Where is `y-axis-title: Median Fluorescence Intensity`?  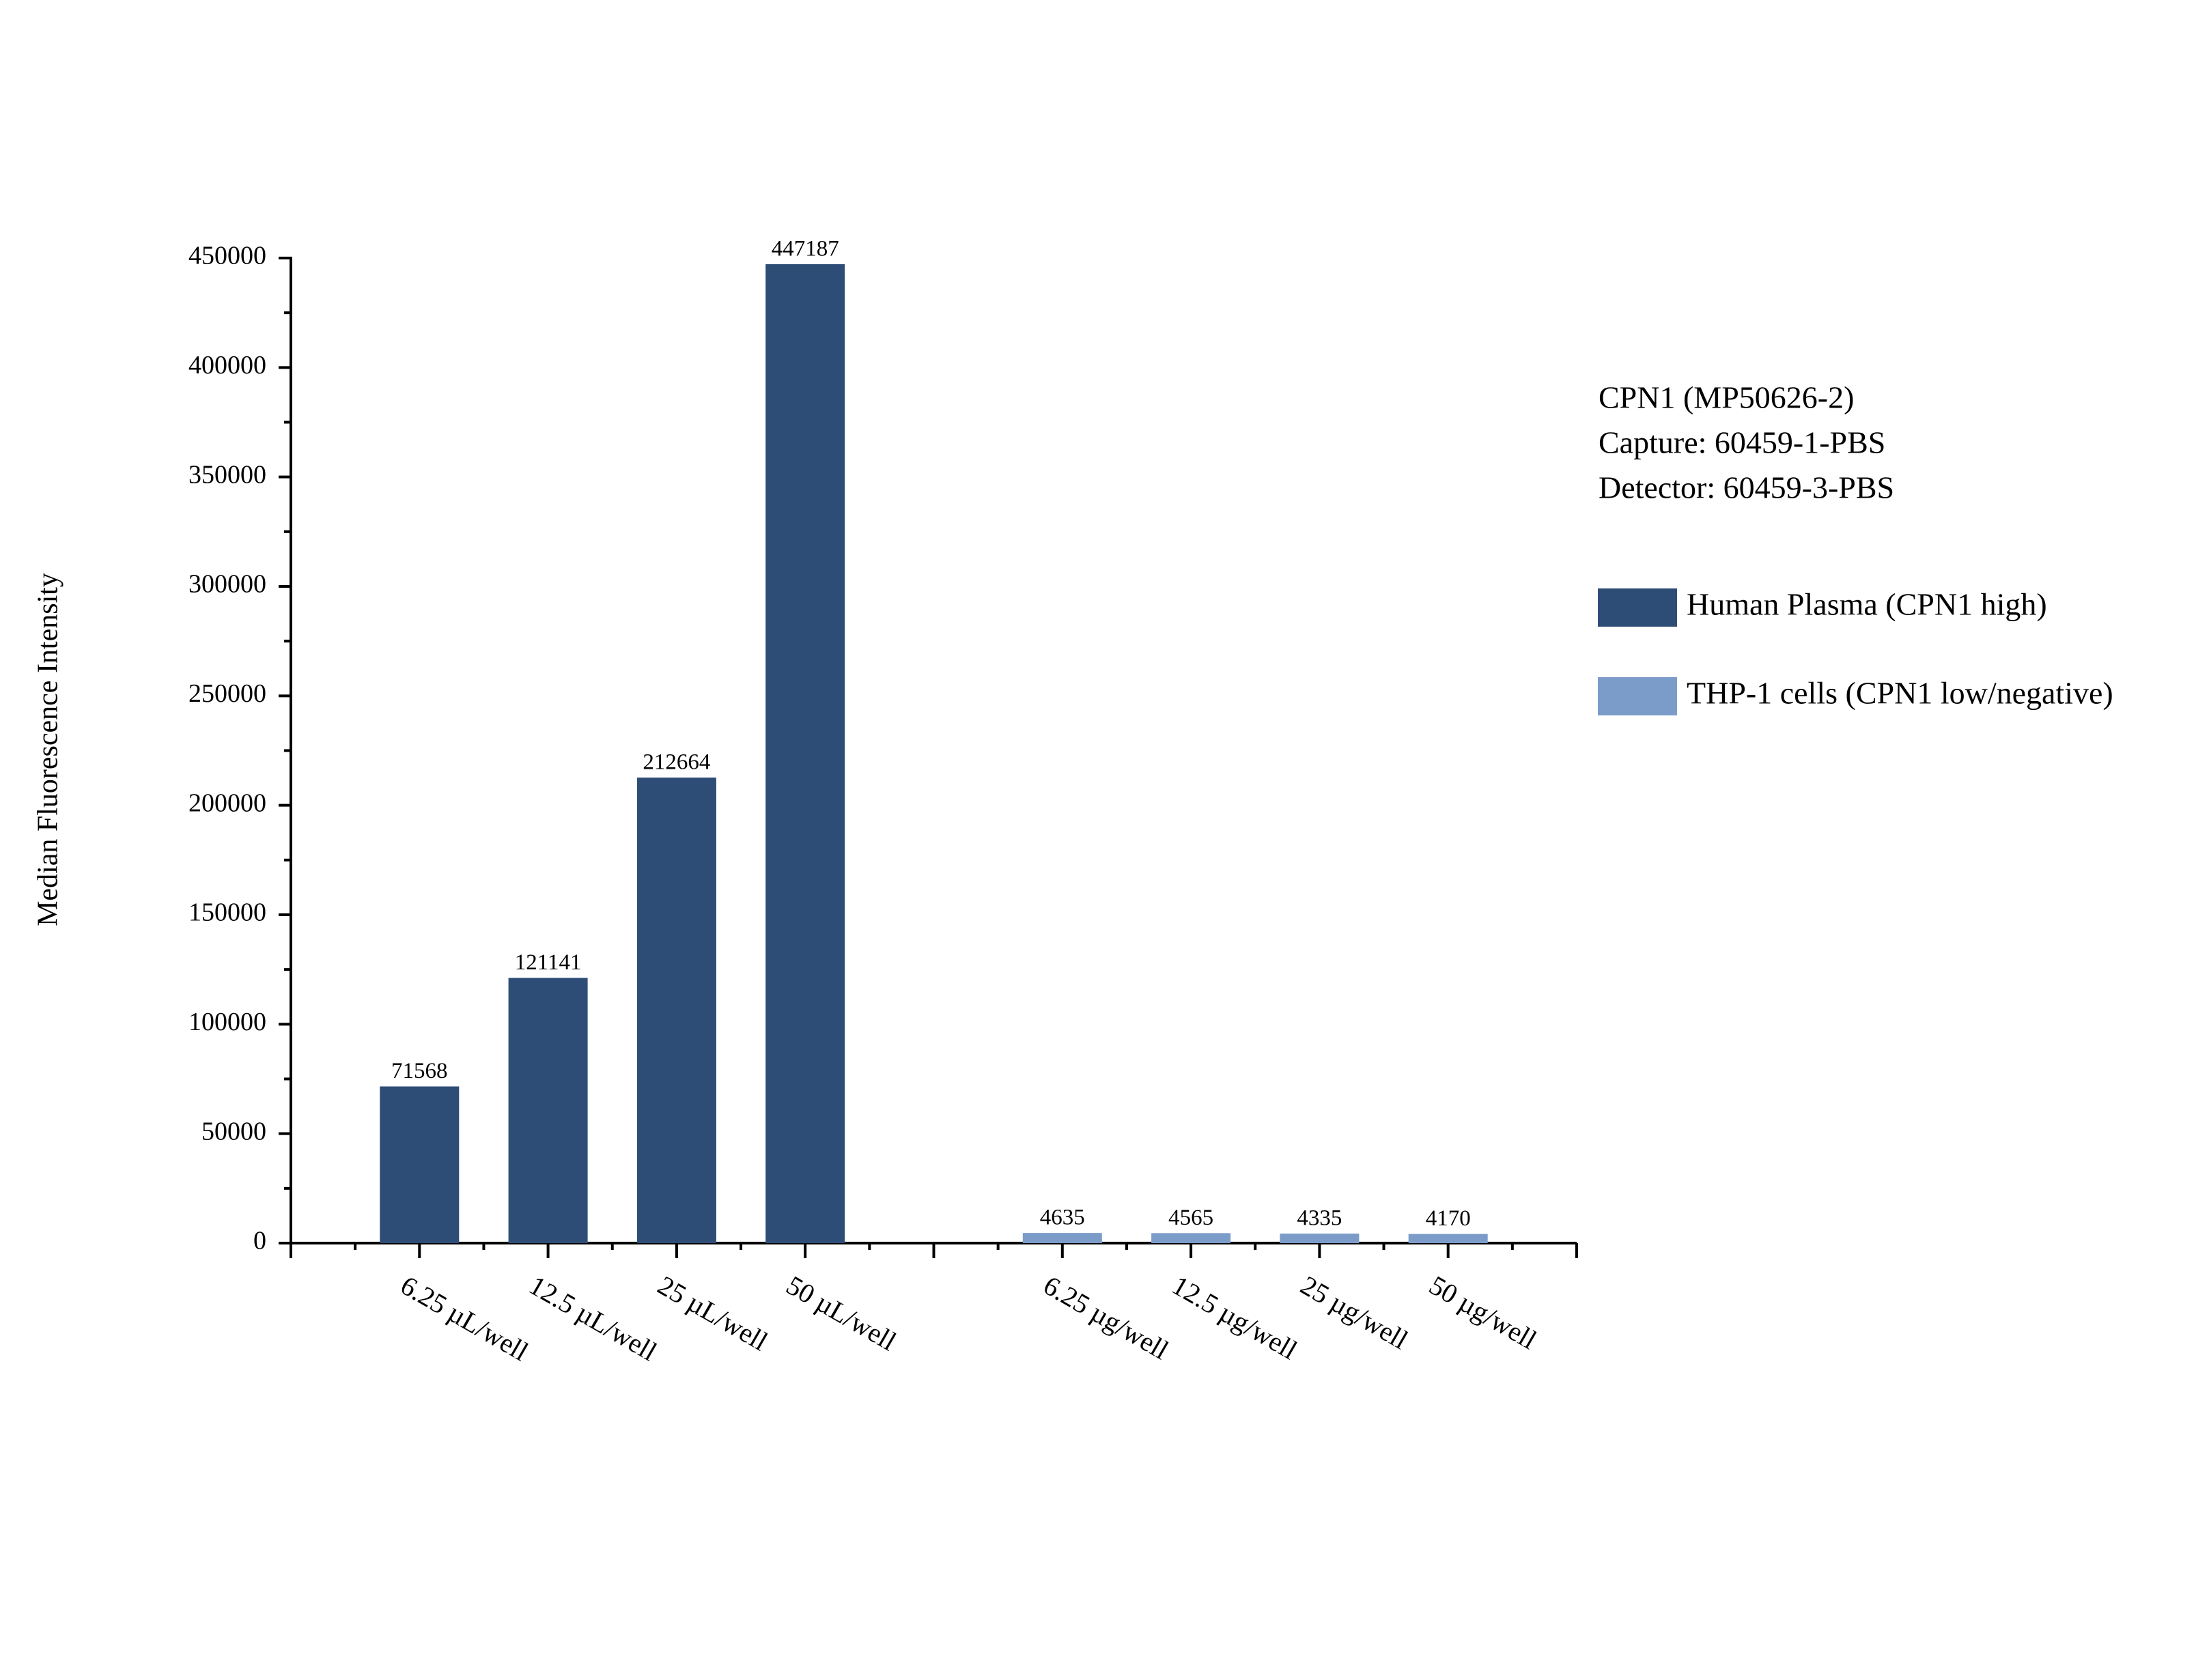
y-axis-title: Median Fluorescence Intensity is located at coordinates (49, 749).